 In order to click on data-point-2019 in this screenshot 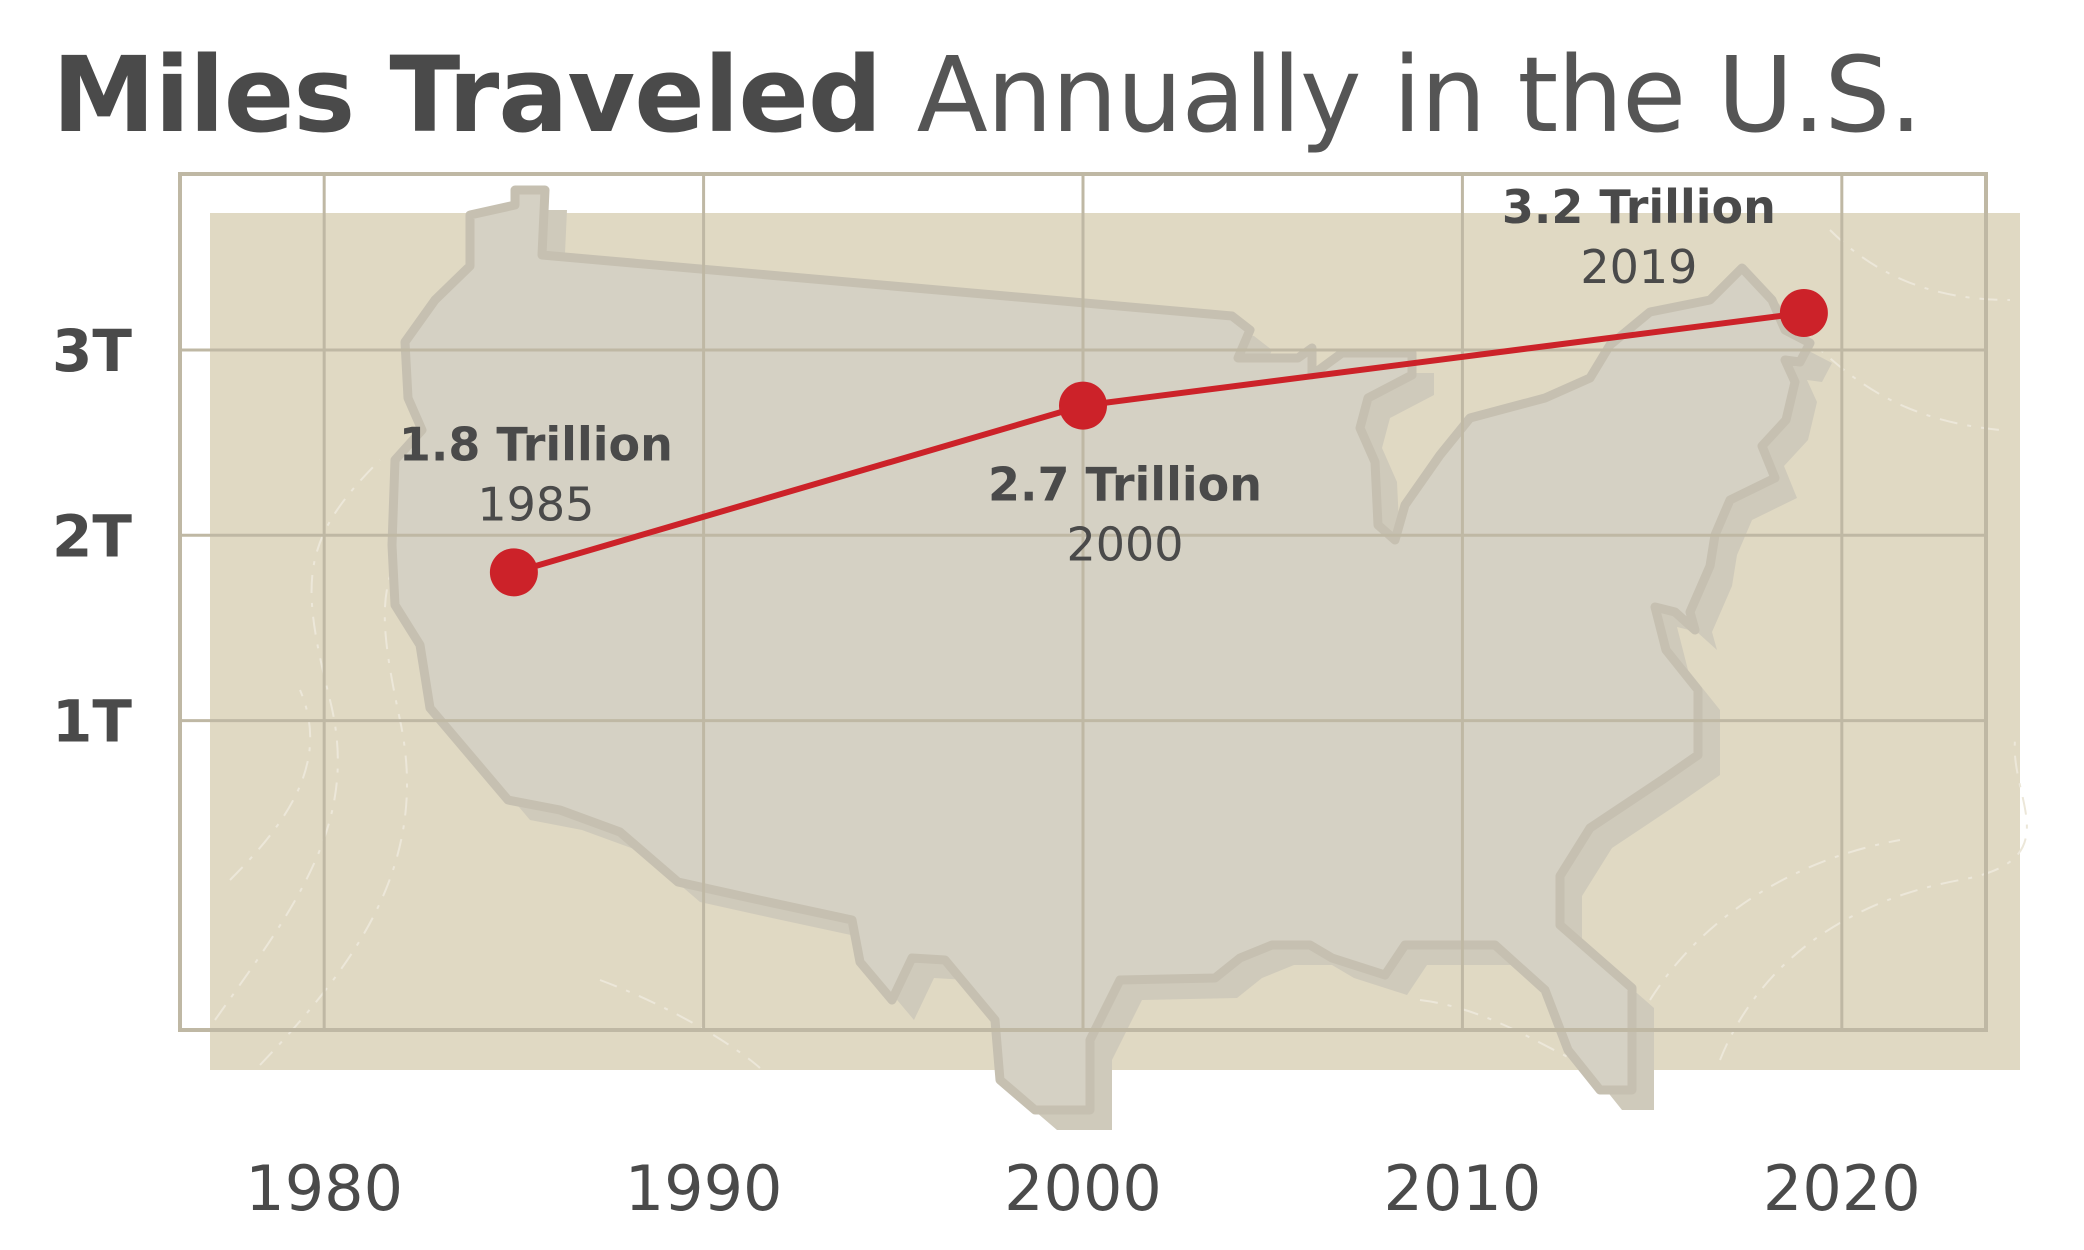, I will do `click(1803, 312)`.